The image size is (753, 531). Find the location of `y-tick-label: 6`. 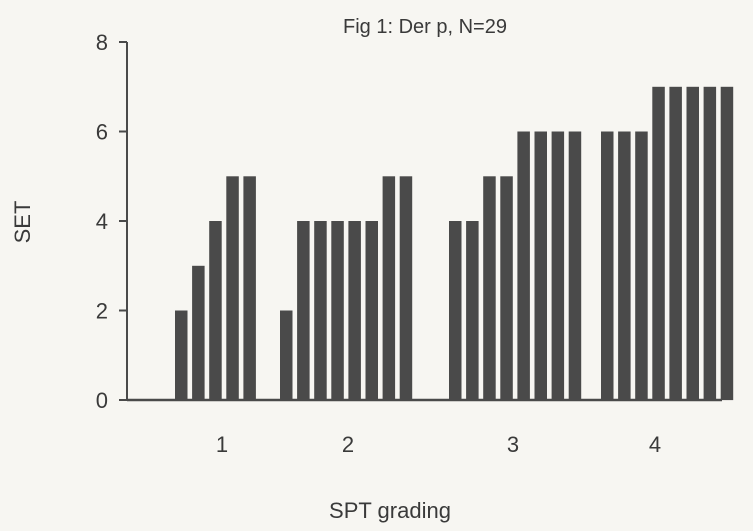

y-tick-label: 6 is located at coordinates (102, 132).